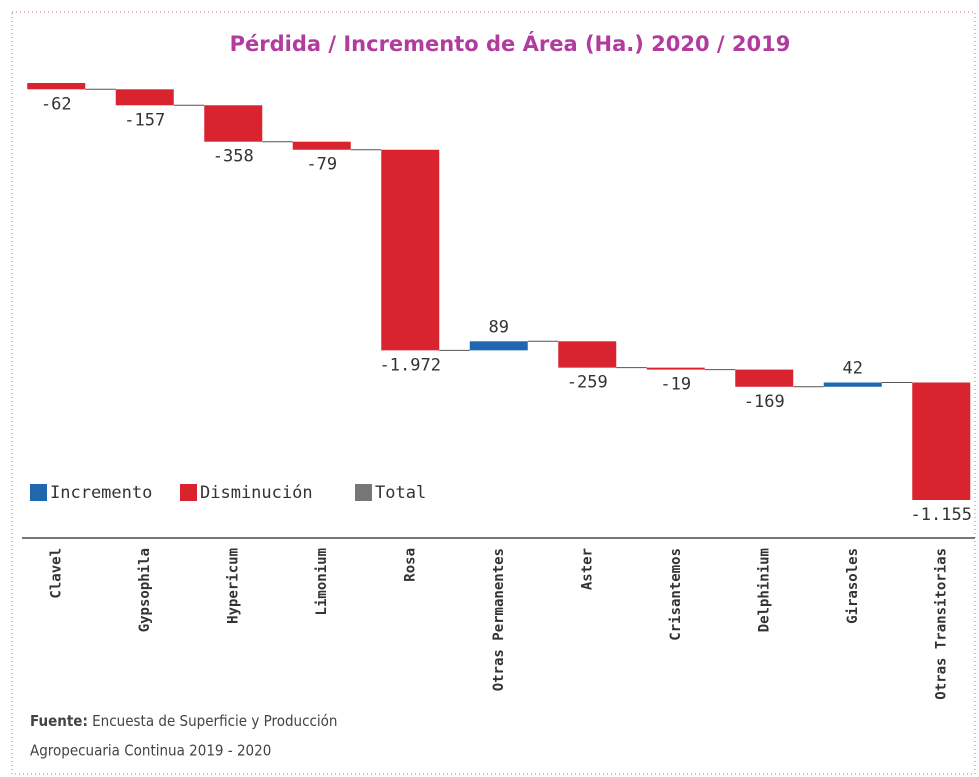 This screenshot has width=979, height=777. Describe the element at coordinates (233, 586) in the screenshot. I see `x-tick-label: Hypericum` at that location.